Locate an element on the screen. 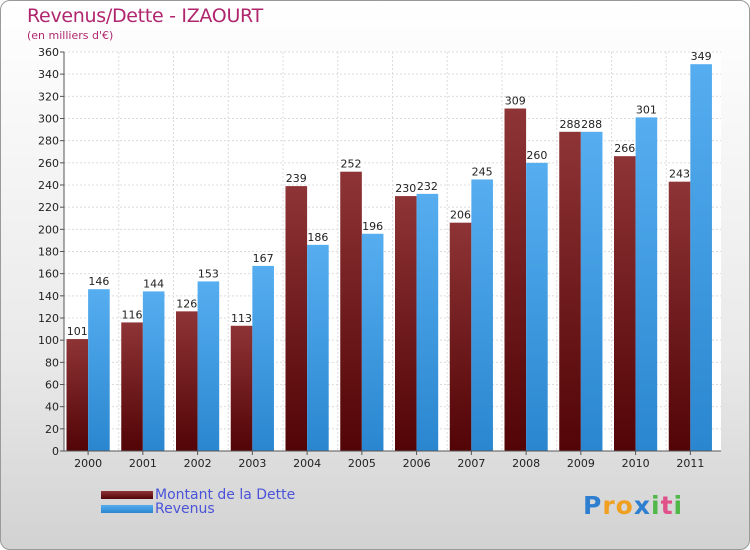 The height and width of the screenshot is (550, 750). y-tick-label: 0 is located at coordinates (55, 451).